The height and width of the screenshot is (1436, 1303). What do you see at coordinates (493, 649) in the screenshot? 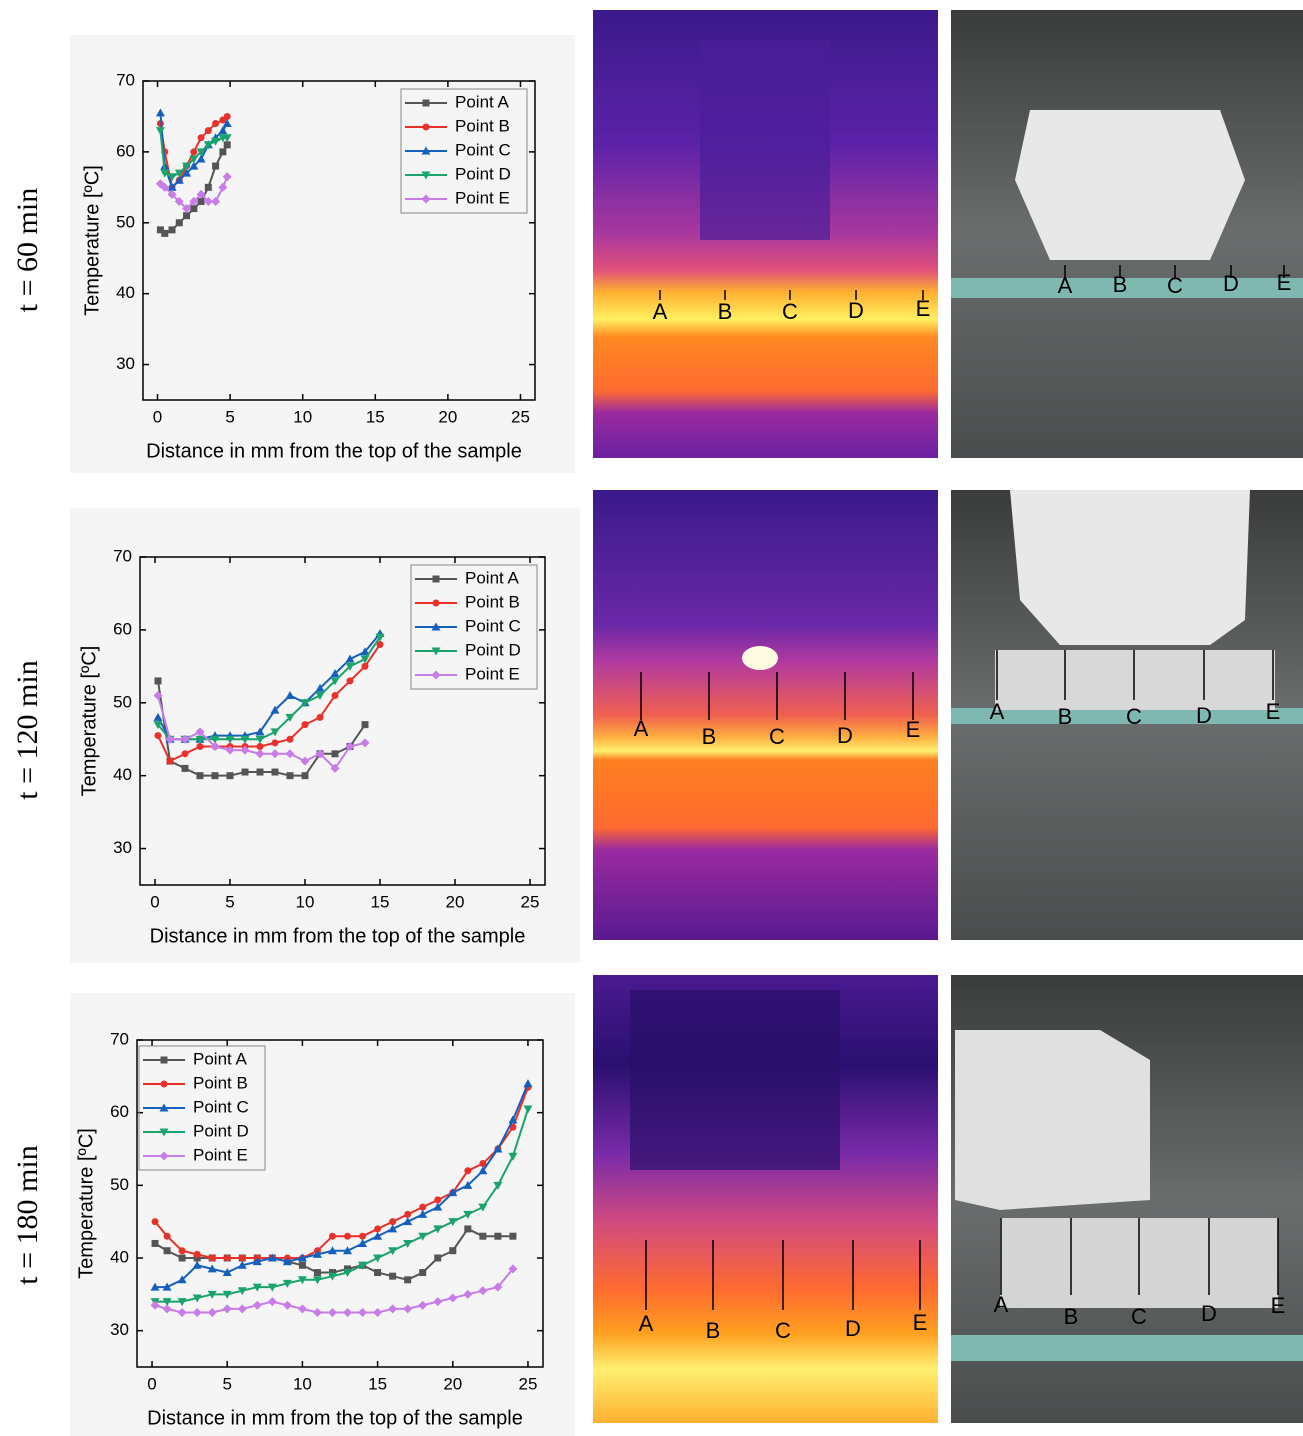
I see `legend-label: Point D` at bounding box center [493, 649].